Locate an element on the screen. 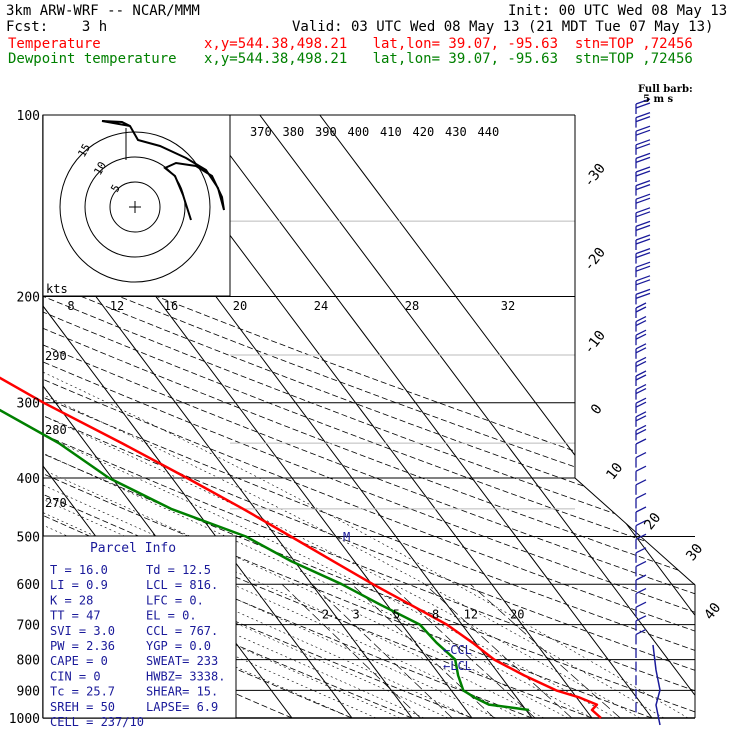  theta-e-label: 370 is located at coordinates (261, 132).